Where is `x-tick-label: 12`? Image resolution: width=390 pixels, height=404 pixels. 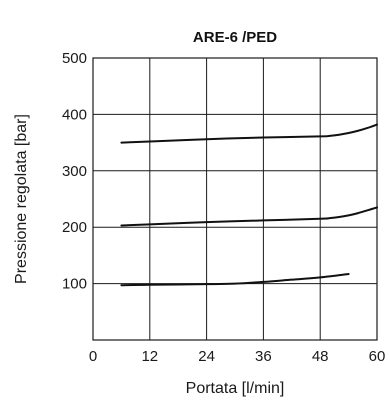
x-tick-label: 12 is located at coordinates (149, 356).